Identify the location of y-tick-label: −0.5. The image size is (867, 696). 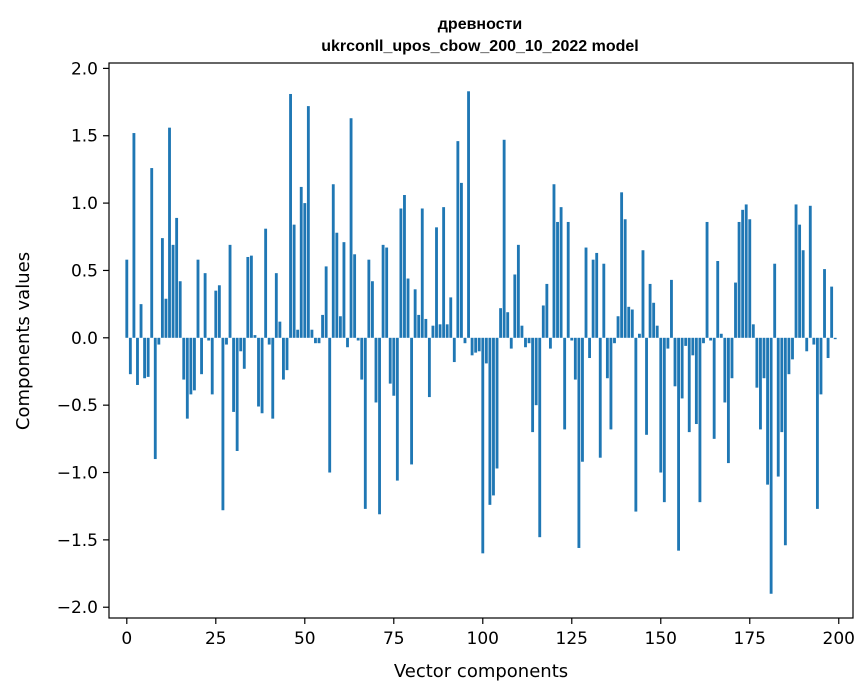
(77, 406).